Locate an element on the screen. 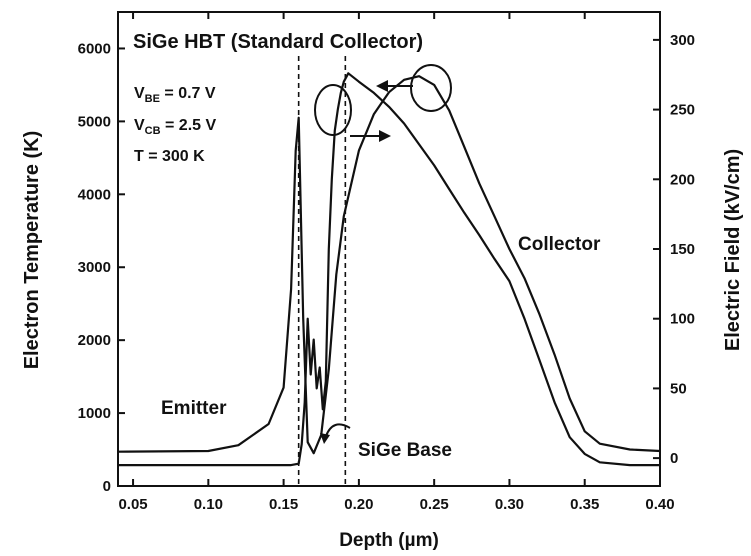  base-callout-arrowhead is located at coordinates (325, 438).